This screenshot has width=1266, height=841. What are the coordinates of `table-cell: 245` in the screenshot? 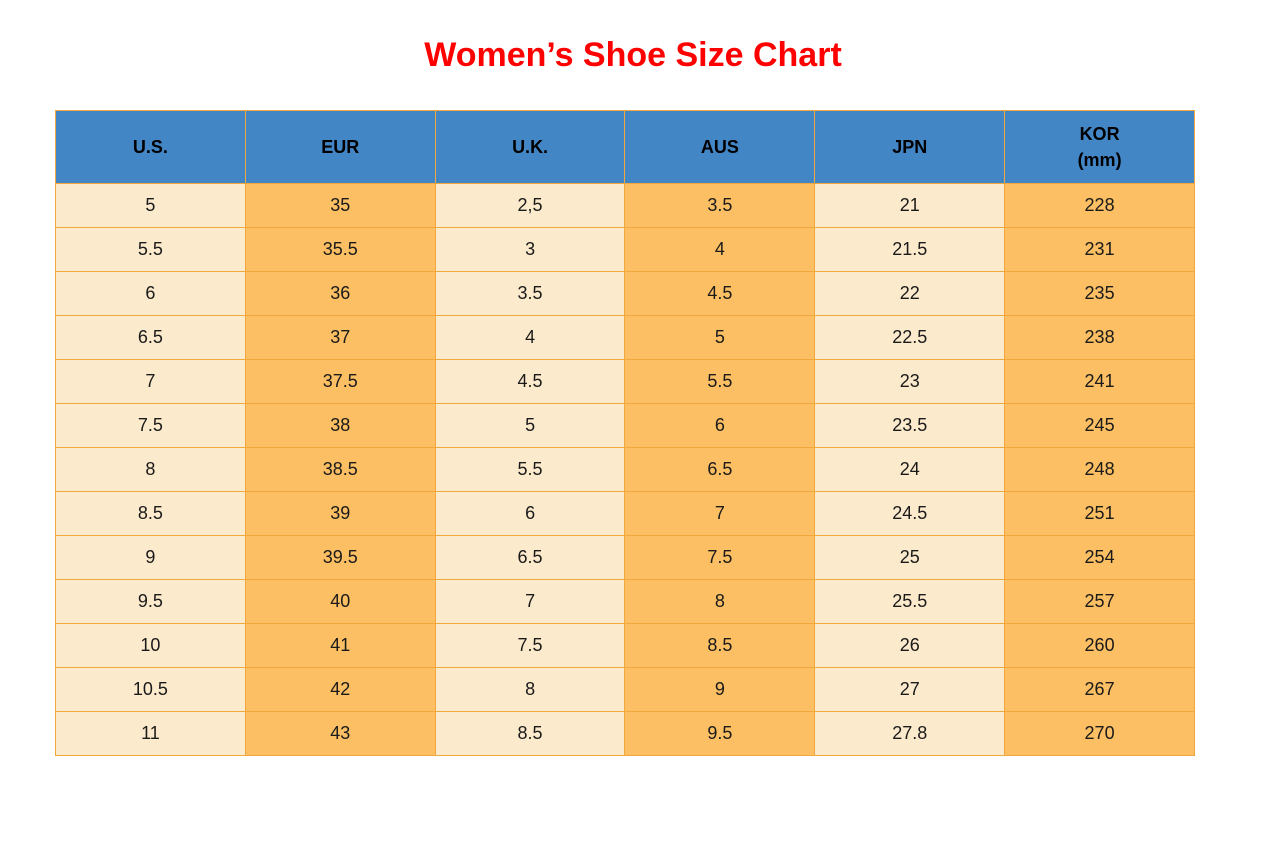 It's located at (1099, 425).